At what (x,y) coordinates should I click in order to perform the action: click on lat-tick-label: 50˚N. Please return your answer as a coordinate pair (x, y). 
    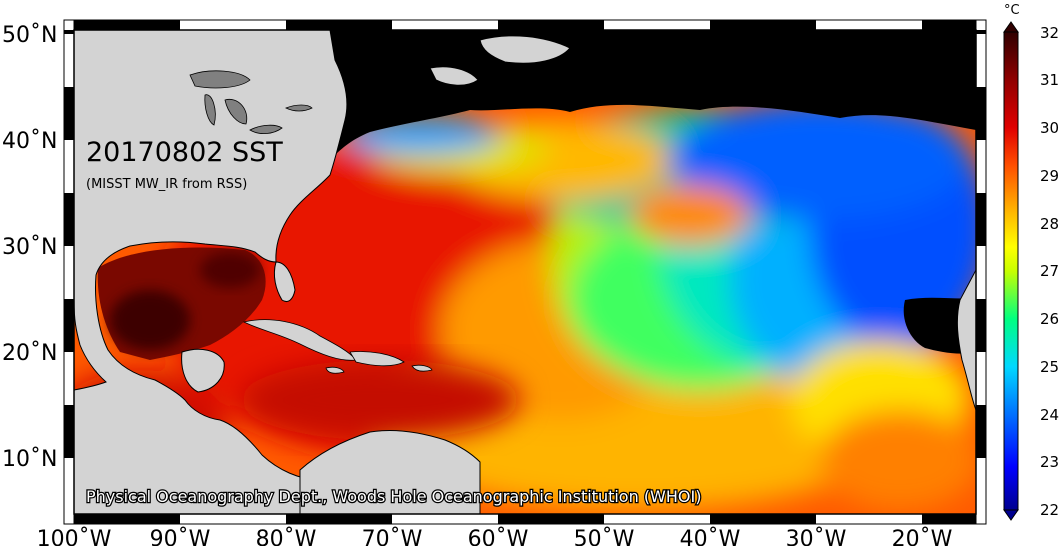
    Looking at the image, I should click on (29, 35).